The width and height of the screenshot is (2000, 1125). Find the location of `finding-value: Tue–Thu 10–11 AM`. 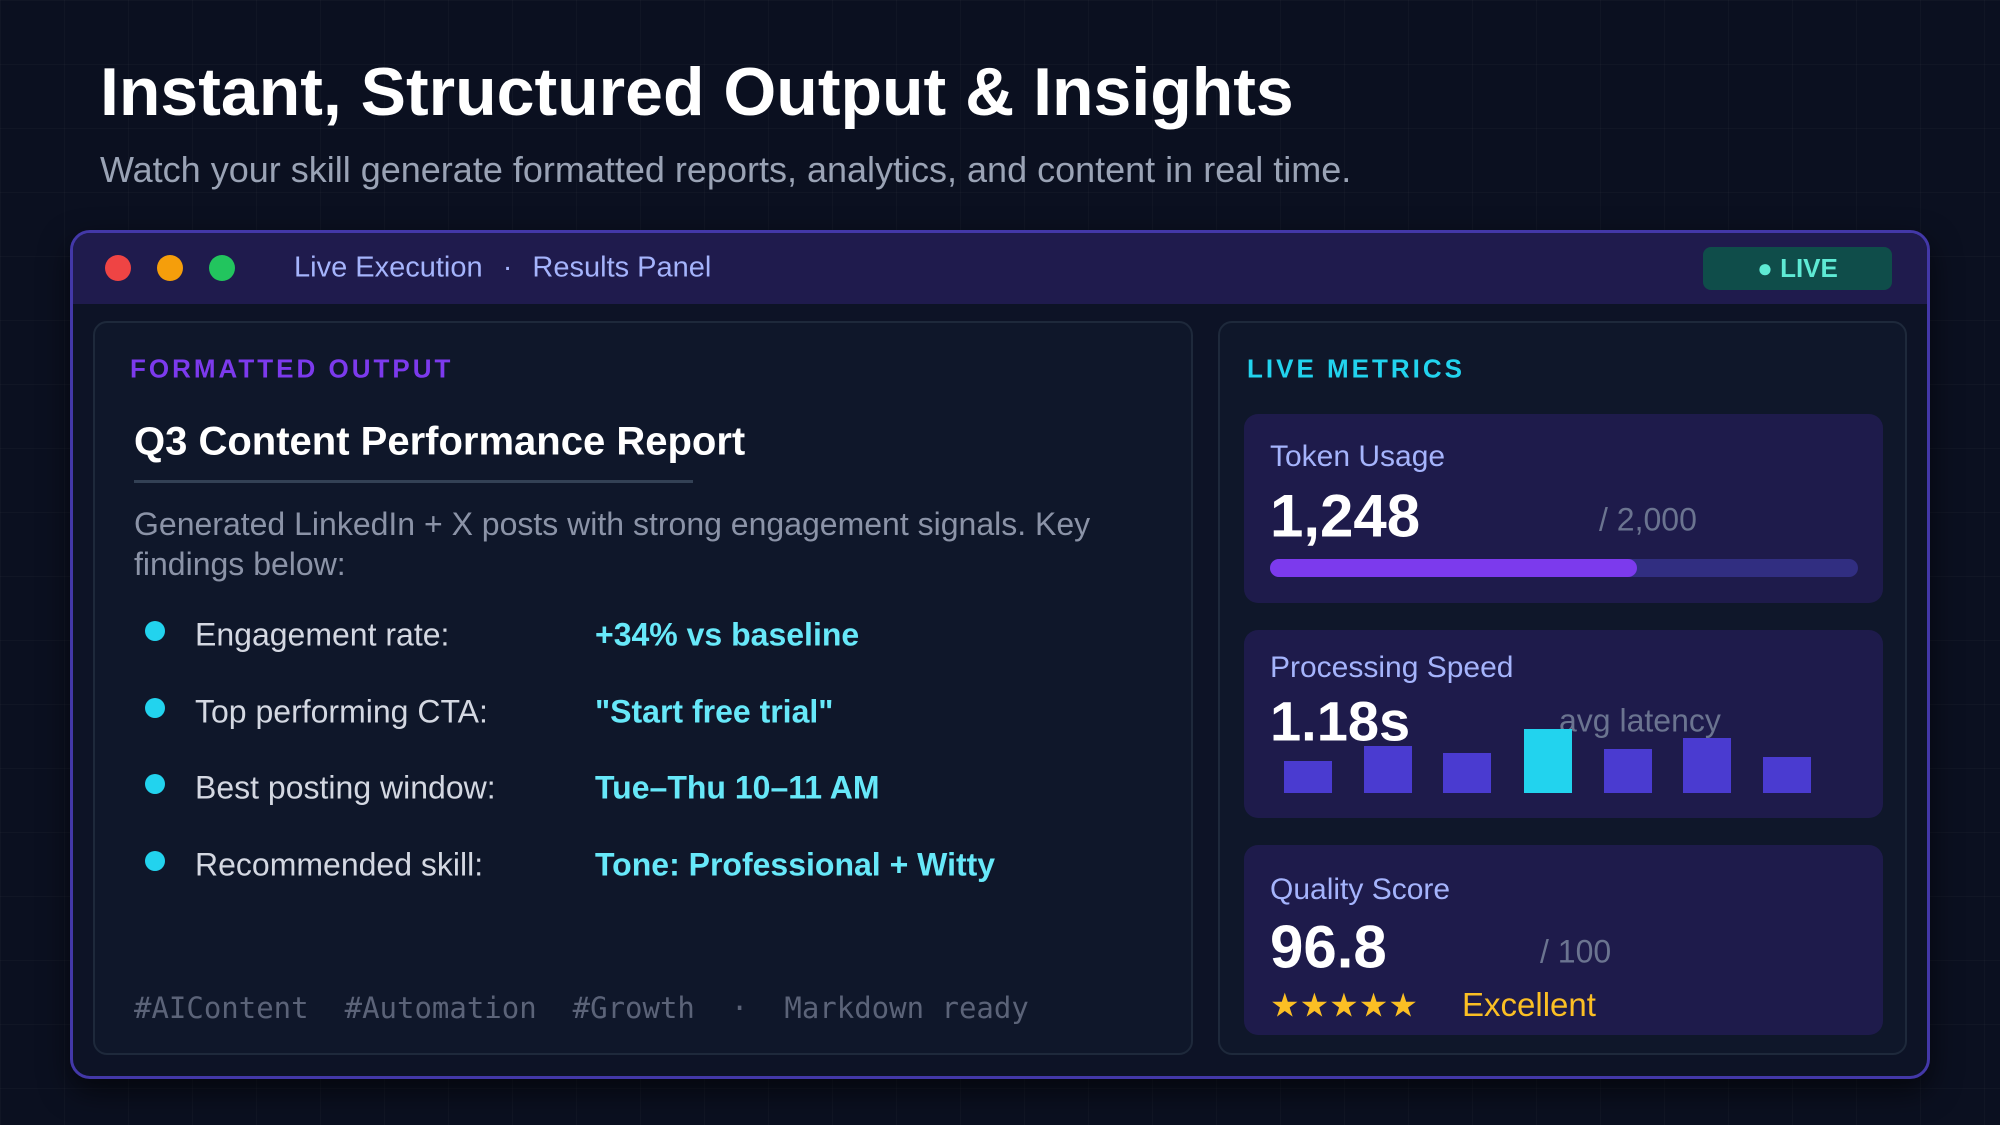

finding-value: Tue–Thu 10–11 AM is located at coordinates (737, 787).